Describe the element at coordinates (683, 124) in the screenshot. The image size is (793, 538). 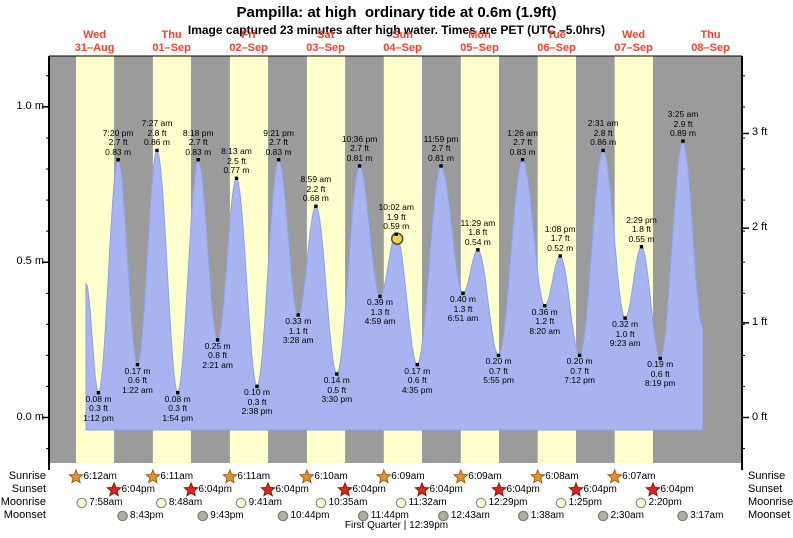
I see `tide-annotation-high: 3:25 am 2.9 ft 0.89 m` at that location.